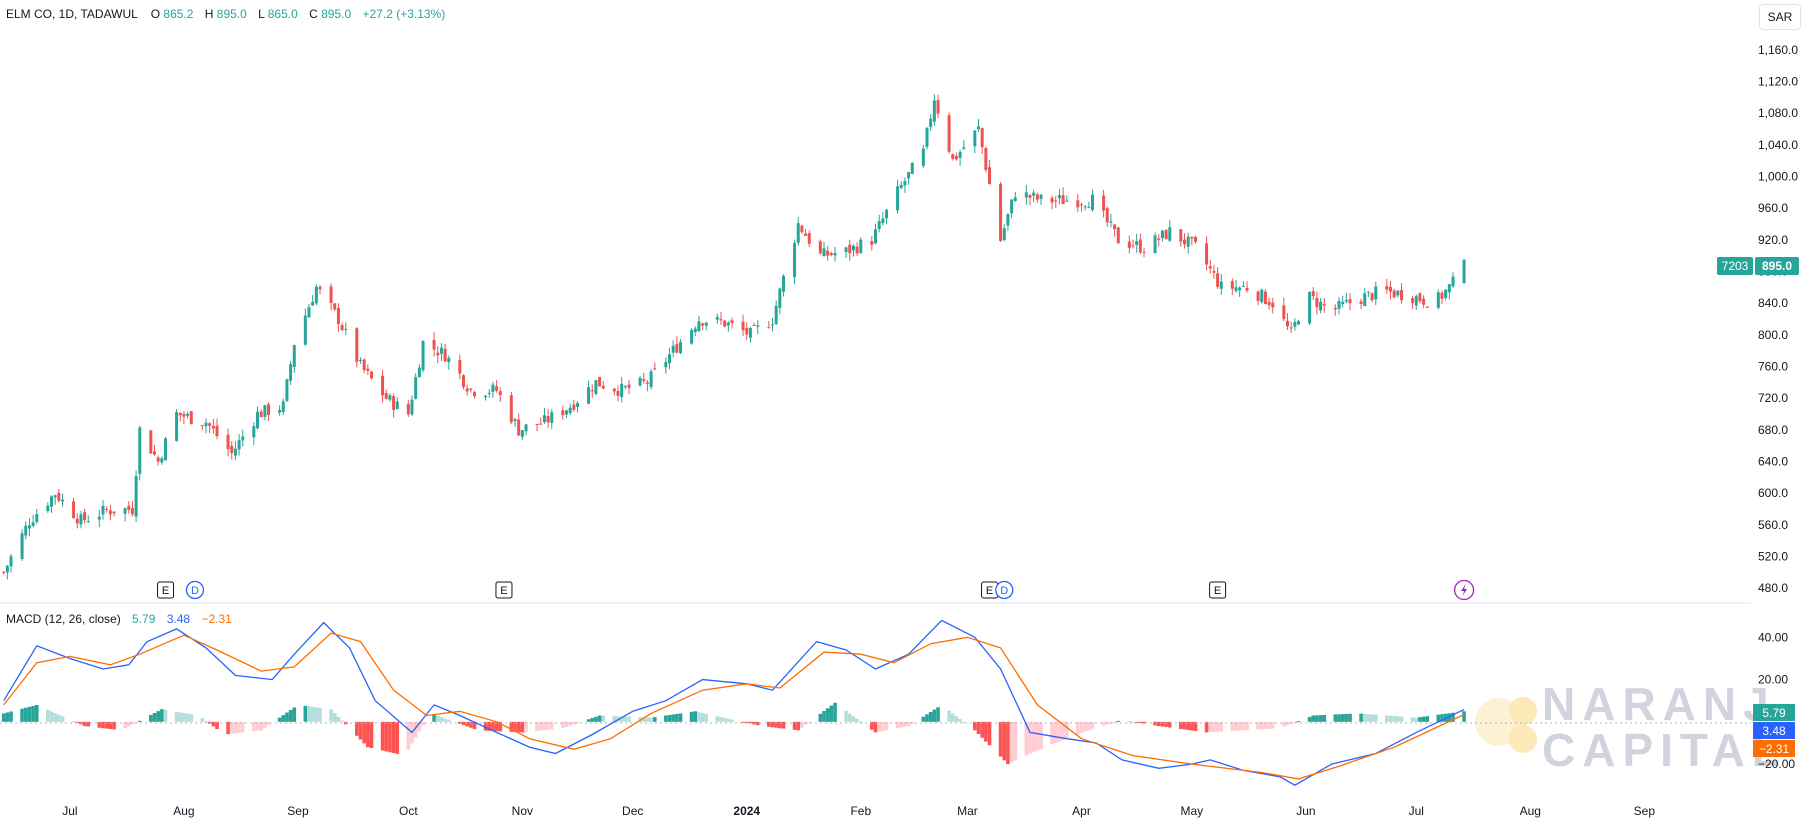 The image size is (1811, 823). What do you see at coordinates (1004, 591) in the screenshot?
I see `dividend-label: D` at bounding box center [1004, 591].